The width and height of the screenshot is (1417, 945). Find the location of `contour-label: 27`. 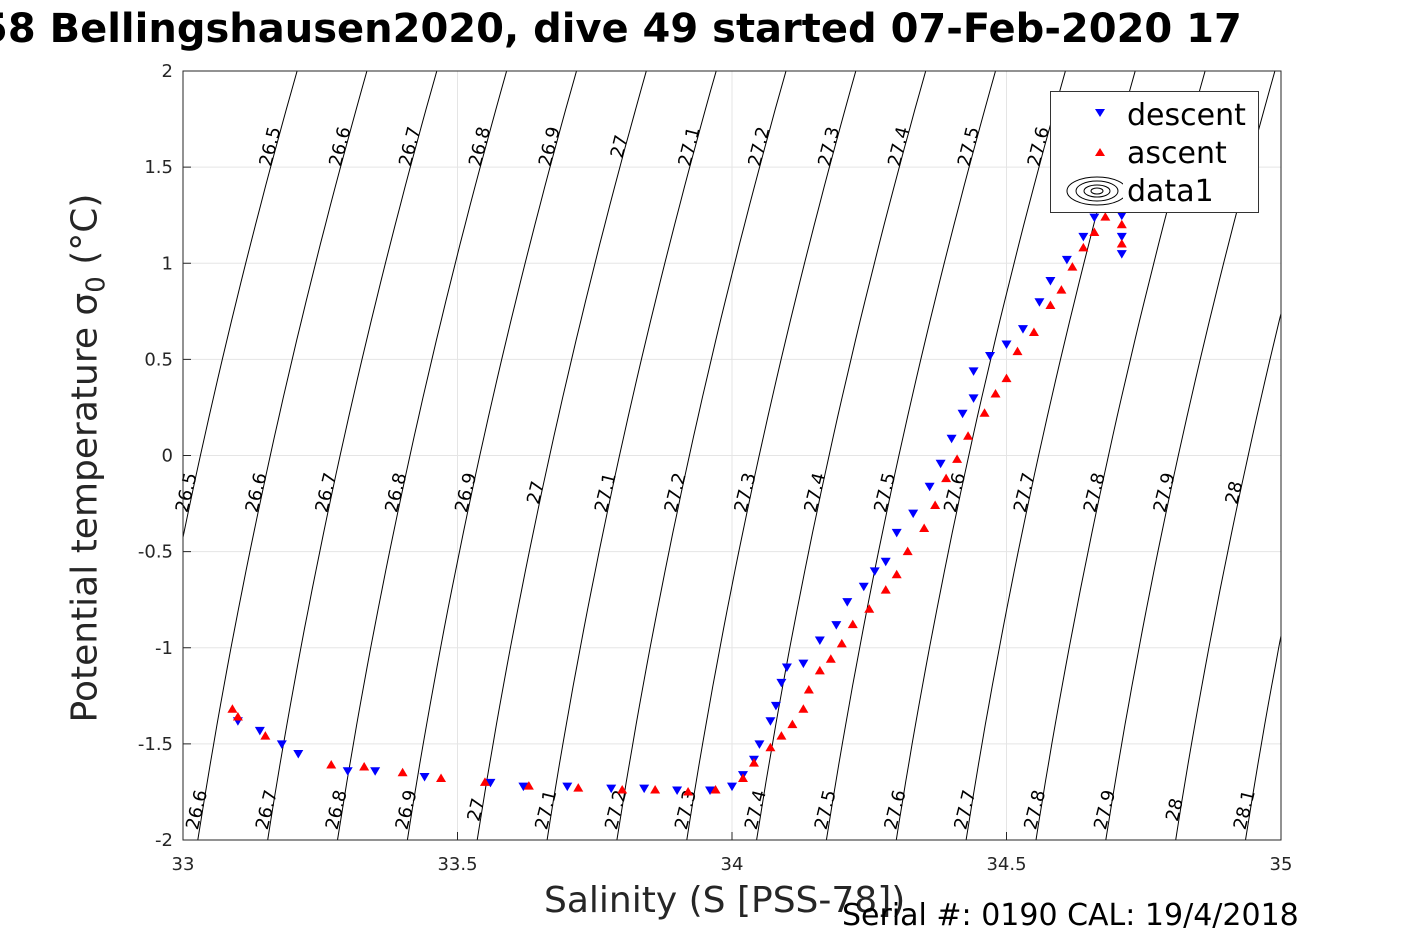

contour-label: 27 is located at coordinates (477, 809).